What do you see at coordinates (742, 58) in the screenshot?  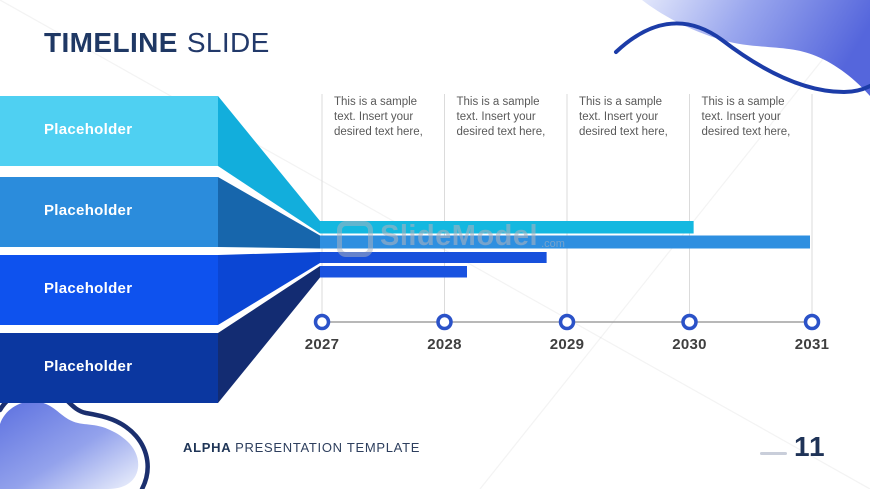 I see `decor-top-right-wave-line` at bounding box center [742, 58].